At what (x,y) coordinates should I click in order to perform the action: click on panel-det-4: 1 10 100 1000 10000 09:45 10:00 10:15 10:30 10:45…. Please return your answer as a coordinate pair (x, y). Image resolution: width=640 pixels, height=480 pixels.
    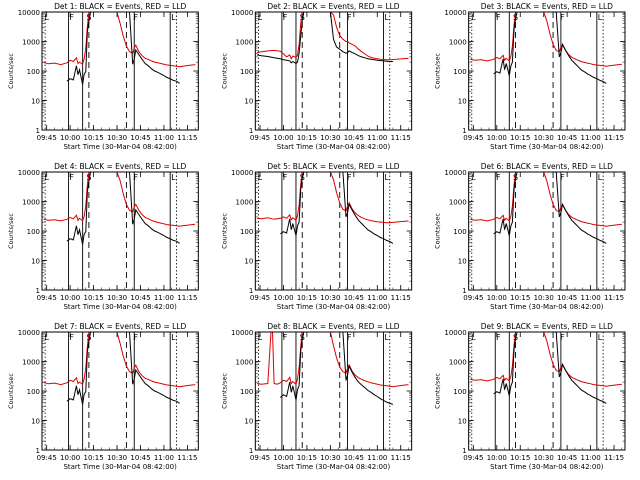
    Looking at the image, I should click on (103, 236).